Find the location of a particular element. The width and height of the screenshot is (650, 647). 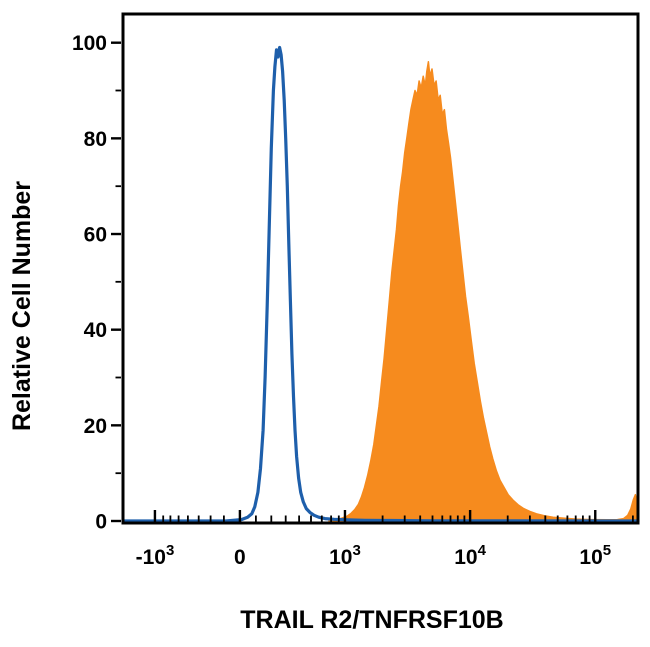

y-tick-label-60: 60 is located at coordinates (95, 235).